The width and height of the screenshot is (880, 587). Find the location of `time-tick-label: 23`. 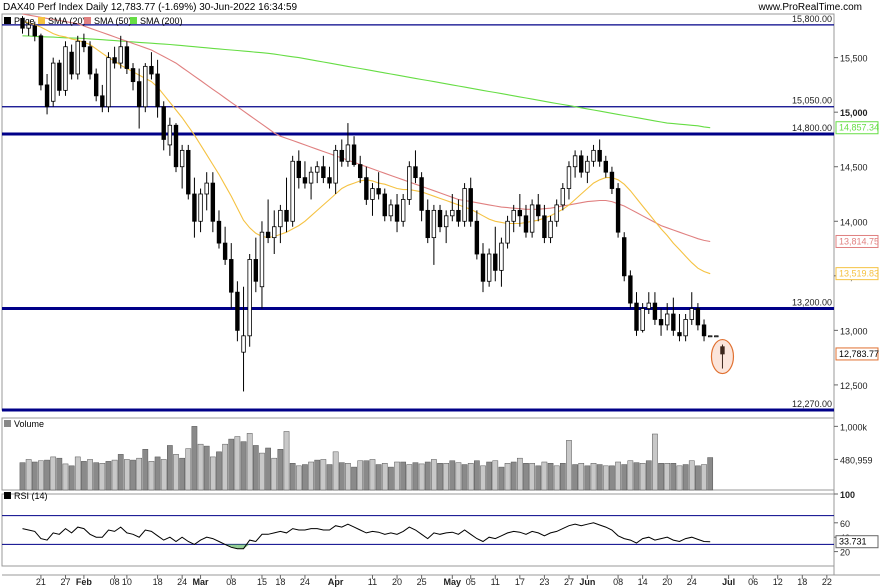

time-tick-label: 23 is located at coordinates (544, 582).